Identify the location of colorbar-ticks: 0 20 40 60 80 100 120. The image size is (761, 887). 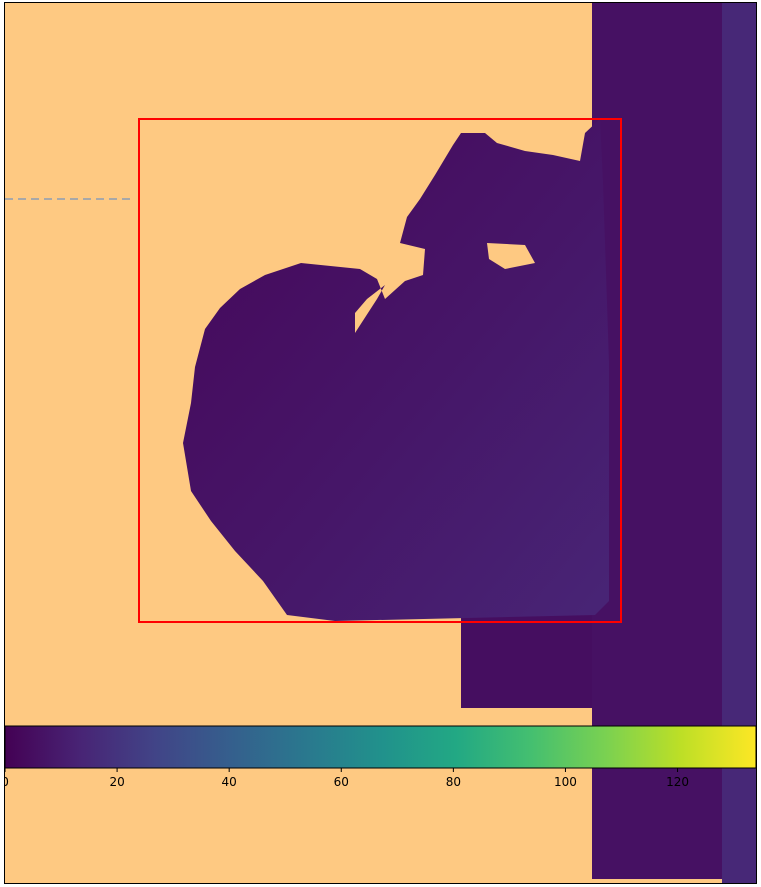
(347, 778).